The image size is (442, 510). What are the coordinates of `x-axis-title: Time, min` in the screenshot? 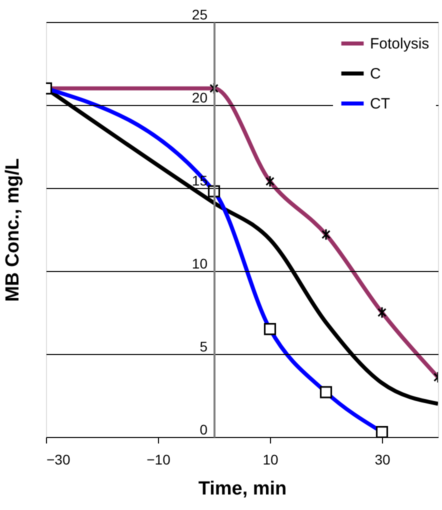 It's located at (242, 489).